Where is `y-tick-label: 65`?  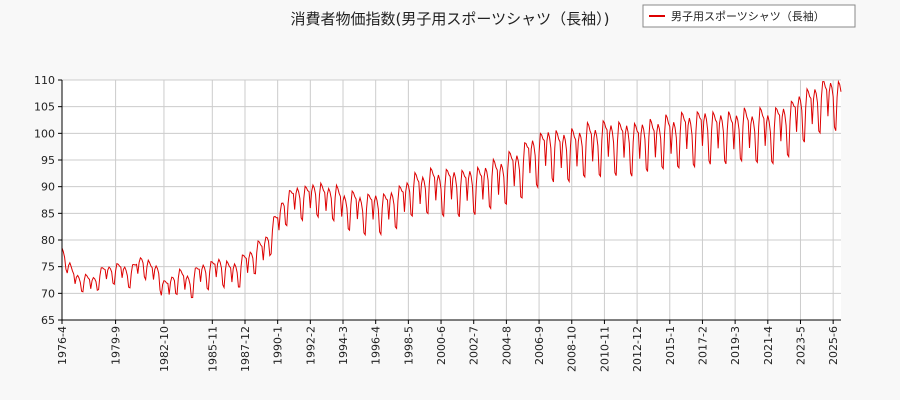 y-tick-label: 65 is located at coordinates (48, 320).